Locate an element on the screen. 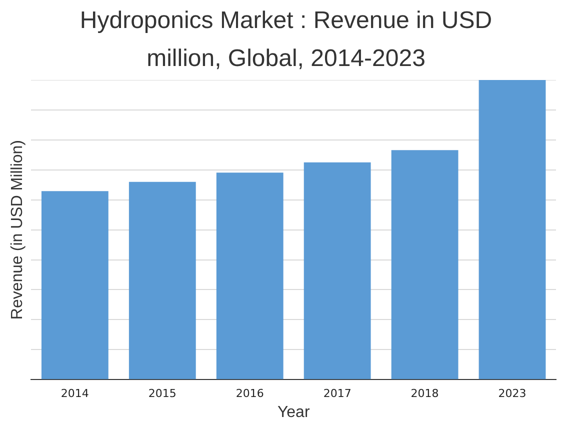 Image resolution: width=572 pixels, height=432 pixels. x-tick-label: 2018 is located at coordinates (424, 393).